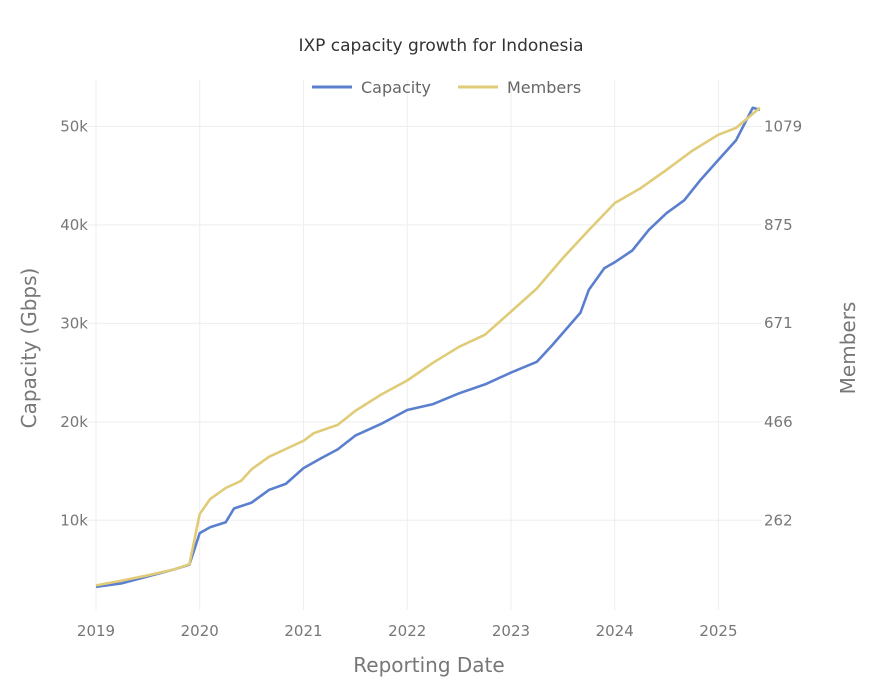 The image size is (882, 696). I want to click on legend-item-capacity: Capacity, so click(371, 87).